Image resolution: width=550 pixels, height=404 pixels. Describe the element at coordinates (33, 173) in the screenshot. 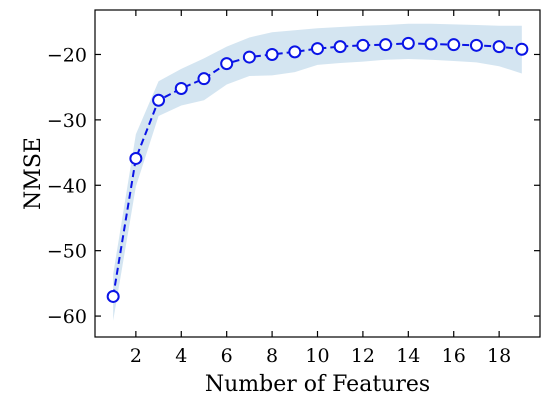

I see `y-axis-label: NMSE` at that location.